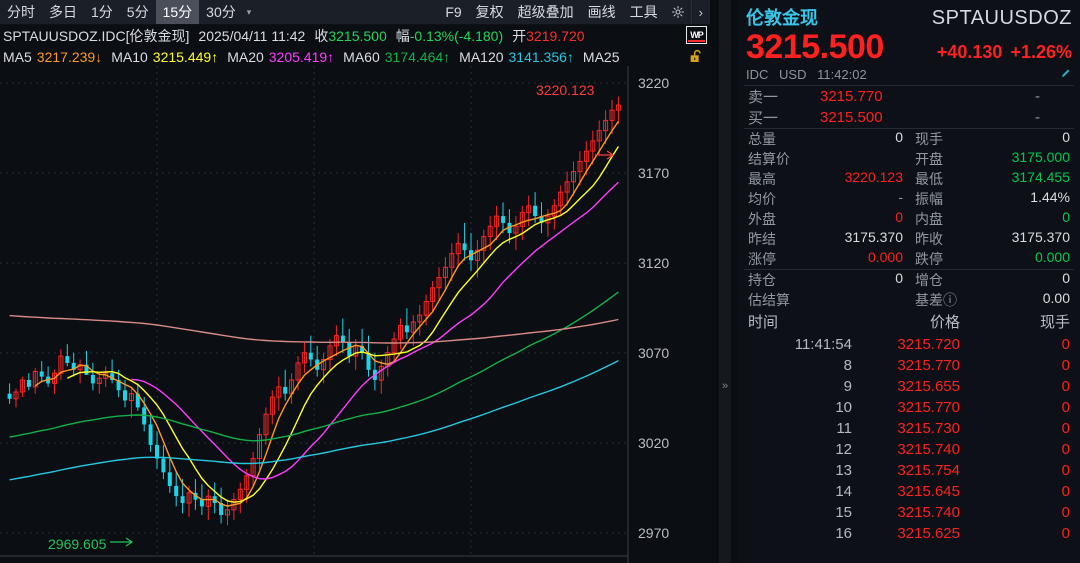 This screenshot has width=1080, height=563. I want to click on chart-toolbar: 分时 多日 1分 5分 15分 30分 ▾ F9 复权 超级叠加 画线 工具 ›, so click(355, 12).